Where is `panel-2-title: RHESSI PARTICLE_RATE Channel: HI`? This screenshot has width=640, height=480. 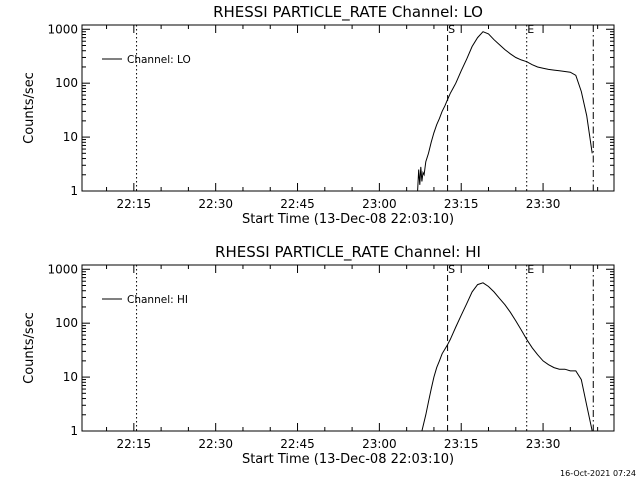
panel-2-title: RHESSI PARTICLE_RATE Channel: HI is located at coordinates (348, 252).